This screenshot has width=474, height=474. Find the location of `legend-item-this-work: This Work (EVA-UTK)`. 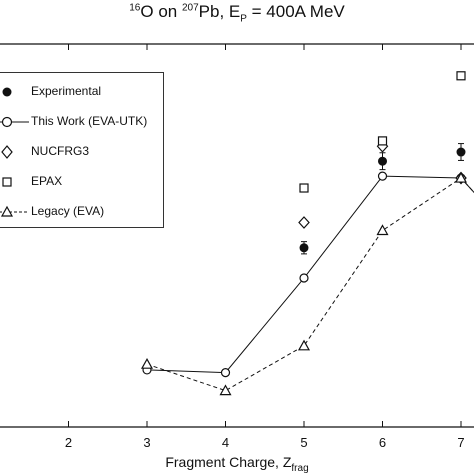

legend-item-this-work: This Work (EVA-UTK) is located at coordinates (82, 122).